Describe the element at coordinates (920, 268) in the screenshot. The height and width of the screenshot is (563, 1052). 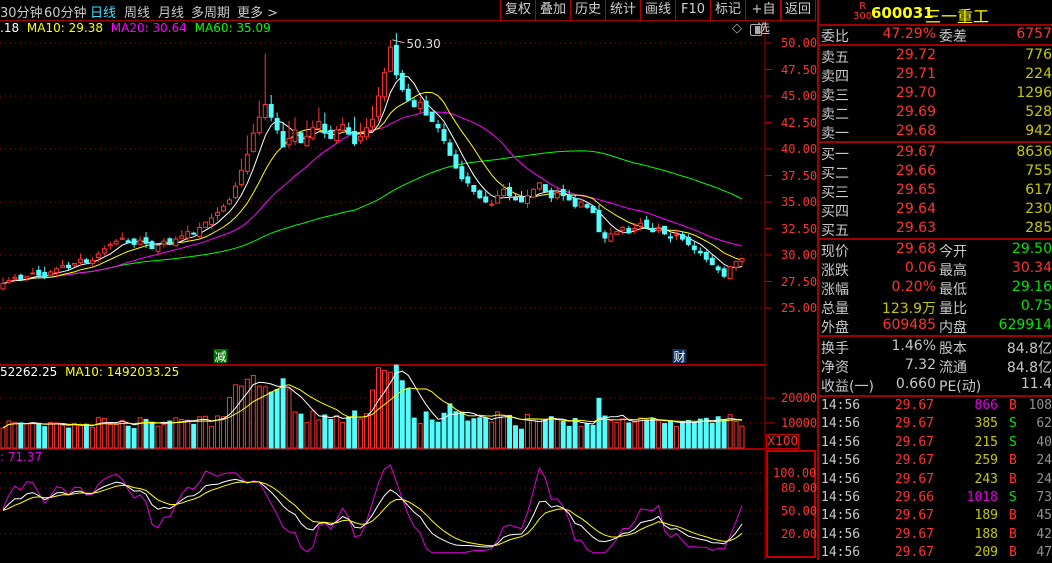
I see `value: 0.06` at that location.